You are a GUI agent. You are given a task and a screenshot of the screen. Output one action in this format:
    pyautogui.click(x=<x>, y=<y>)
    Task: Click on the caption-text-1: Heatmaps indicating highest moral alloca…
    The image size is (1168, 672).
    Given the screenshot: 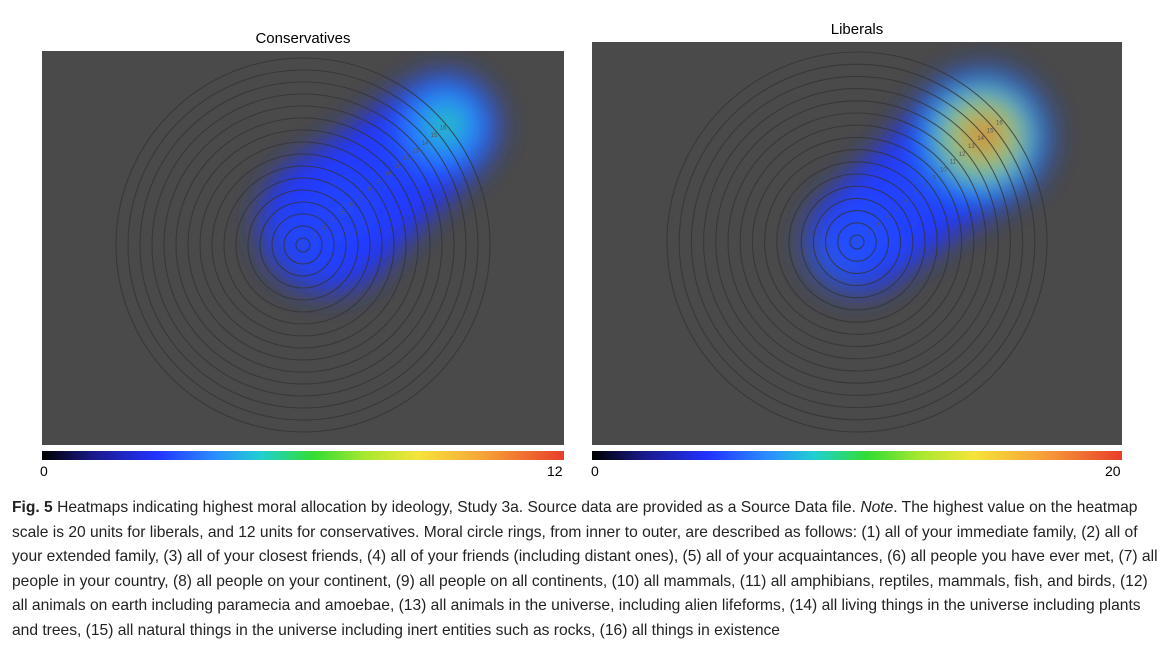 What is the action you would take?
    pyautogui.click(x=456, y=507)
    